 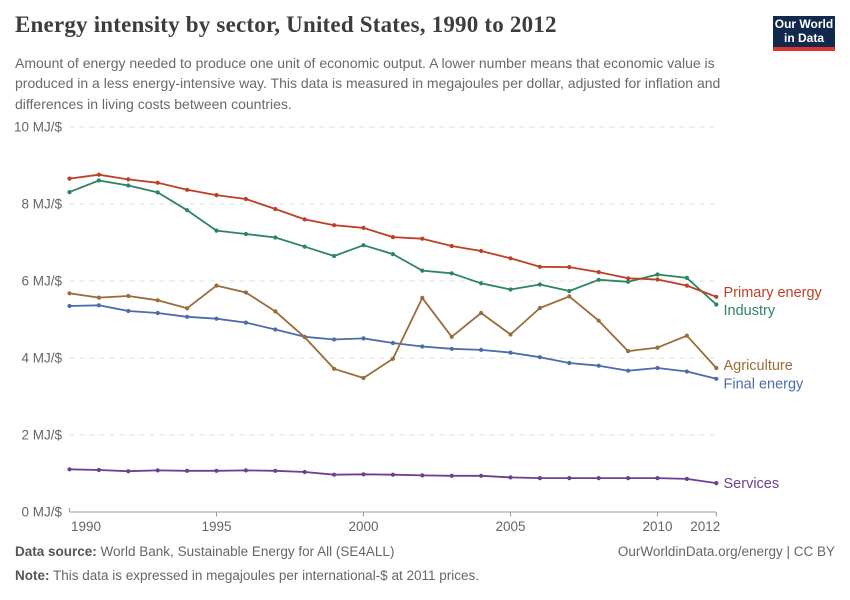 What do you see at coordinates (758, 366) in the screenshot?
I see `series-label-agriculture: Agriculture` at bounding box center [758, 366].